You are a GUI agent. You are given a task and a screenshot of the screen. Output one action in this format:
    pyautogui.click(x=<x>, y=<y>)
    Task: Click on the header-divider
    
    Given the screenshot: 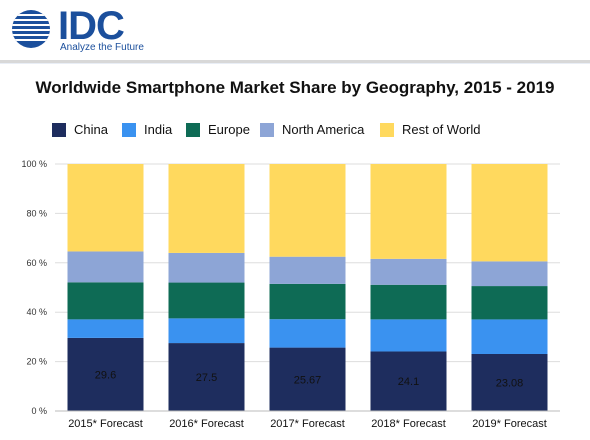 What is the action you would take?
    pyautogui.click(x=295, y=61)
    